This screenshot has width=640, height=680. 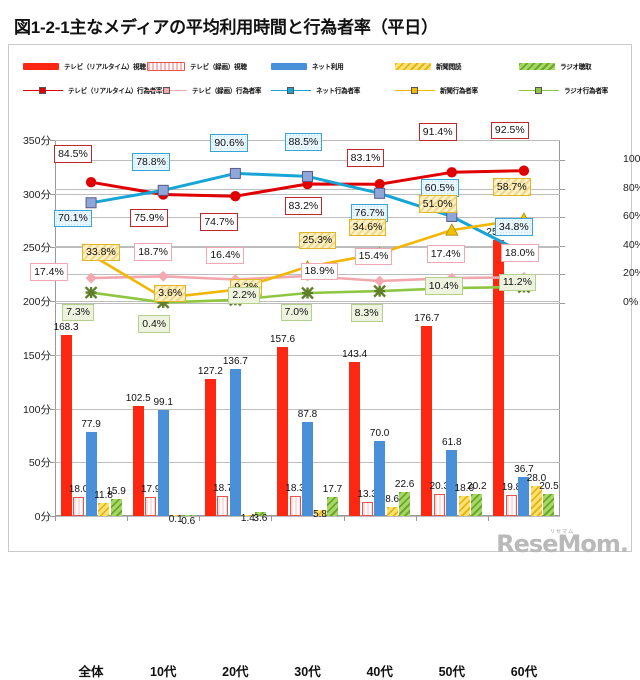 I want to click on bar-value-label: 0.1, so click(x=175, y=520).